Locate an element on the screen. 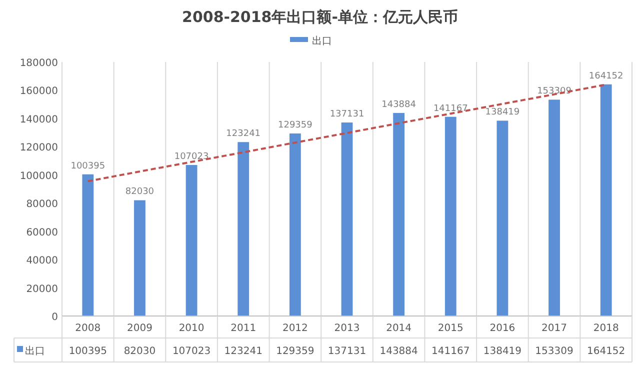 Image resolution: width=640 pixels, height=384 pixels. x-tick-label: 2018 is located at coordinates (606, 328).